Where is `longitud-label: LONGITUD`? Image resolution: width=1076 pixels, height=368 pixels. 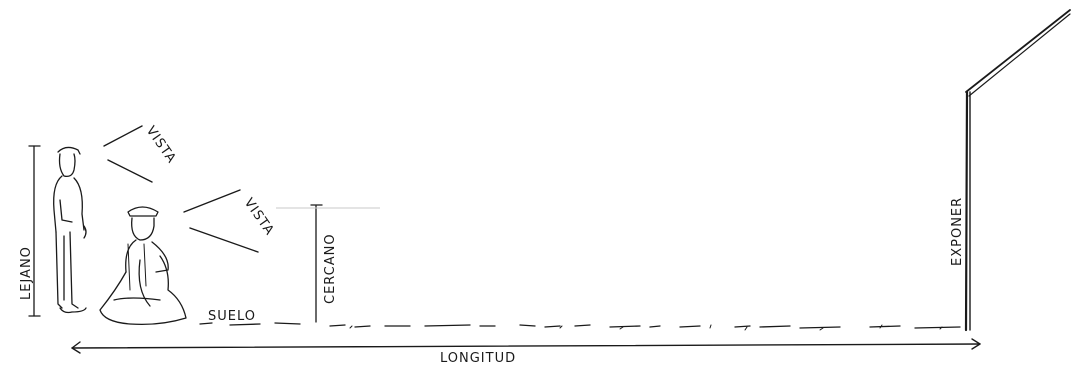 longitud-label: LONGITUD is located at coordinates (478, 358).